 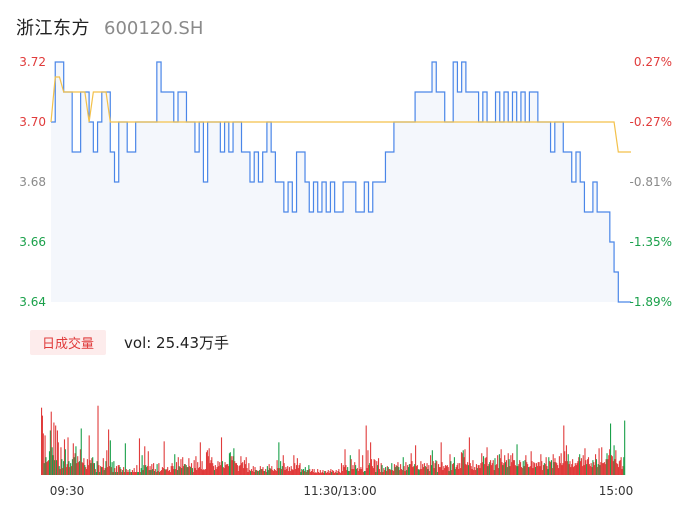 What do you see at coordinates (68, 342) in the screenshot?
I see `volume-tab: 日成交量` at bounding box center [68, 342].